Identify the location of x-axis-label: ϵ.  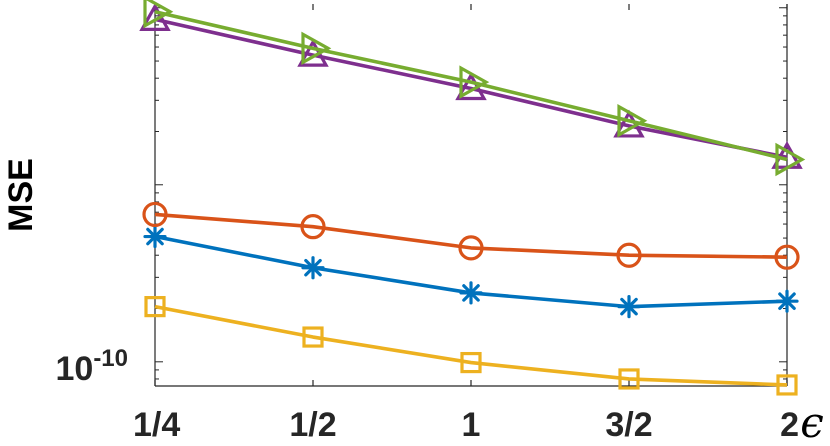
(812, 422).